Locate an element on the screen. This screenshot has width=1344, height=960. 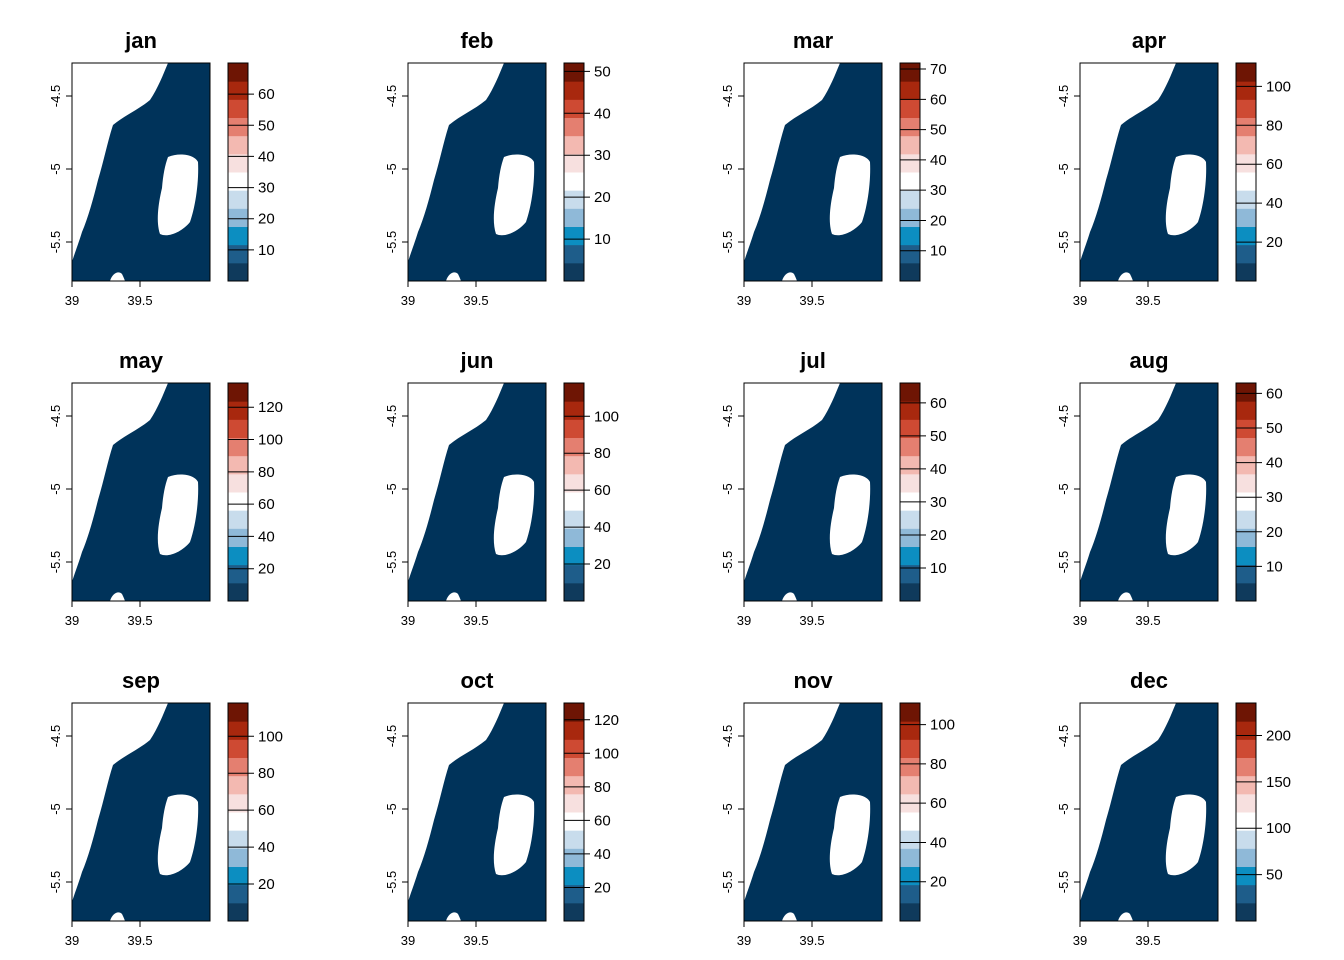
panel-may: may 39 39.5 -4.5 -5 -5.5 20 40 60 80 100 120 is located at coordinates (168, 480).